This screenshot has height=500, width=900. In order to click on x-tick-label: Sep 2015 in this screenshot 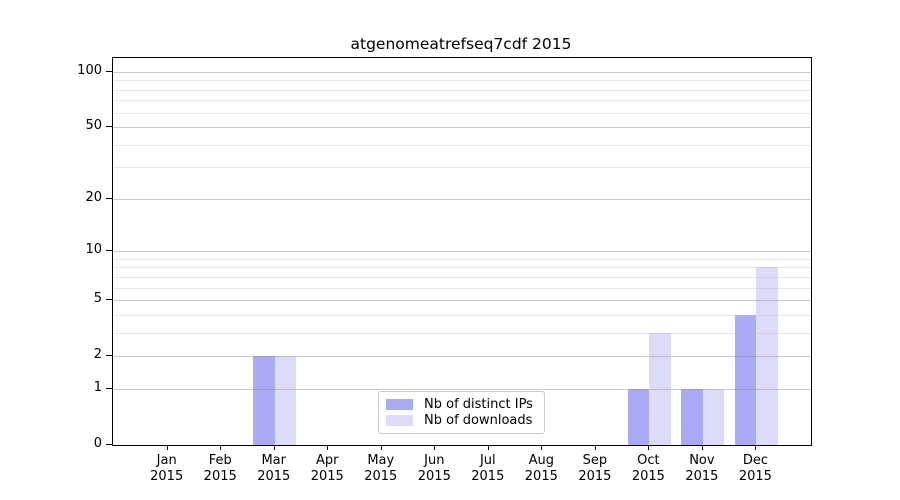, I will do `click(595, 468)`.